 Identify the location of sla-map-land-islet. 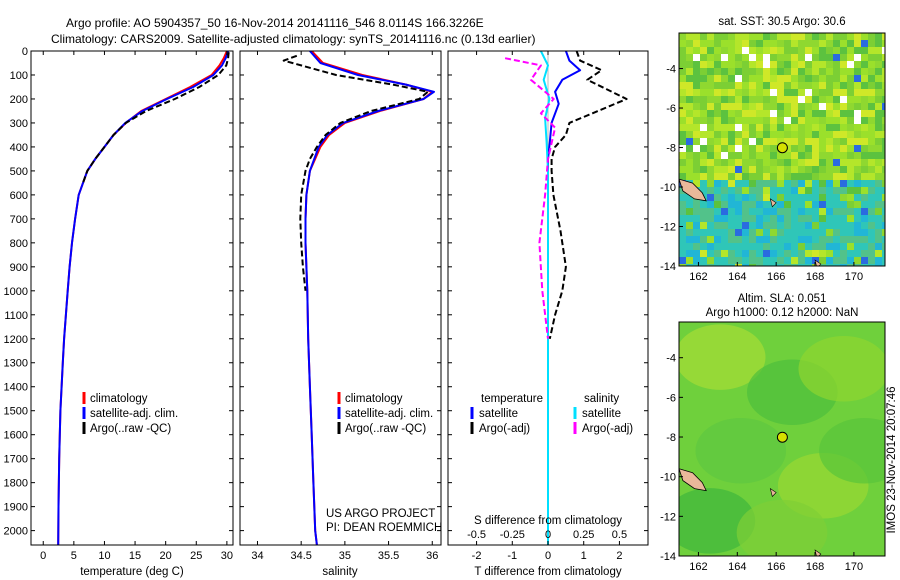
(818, 552).